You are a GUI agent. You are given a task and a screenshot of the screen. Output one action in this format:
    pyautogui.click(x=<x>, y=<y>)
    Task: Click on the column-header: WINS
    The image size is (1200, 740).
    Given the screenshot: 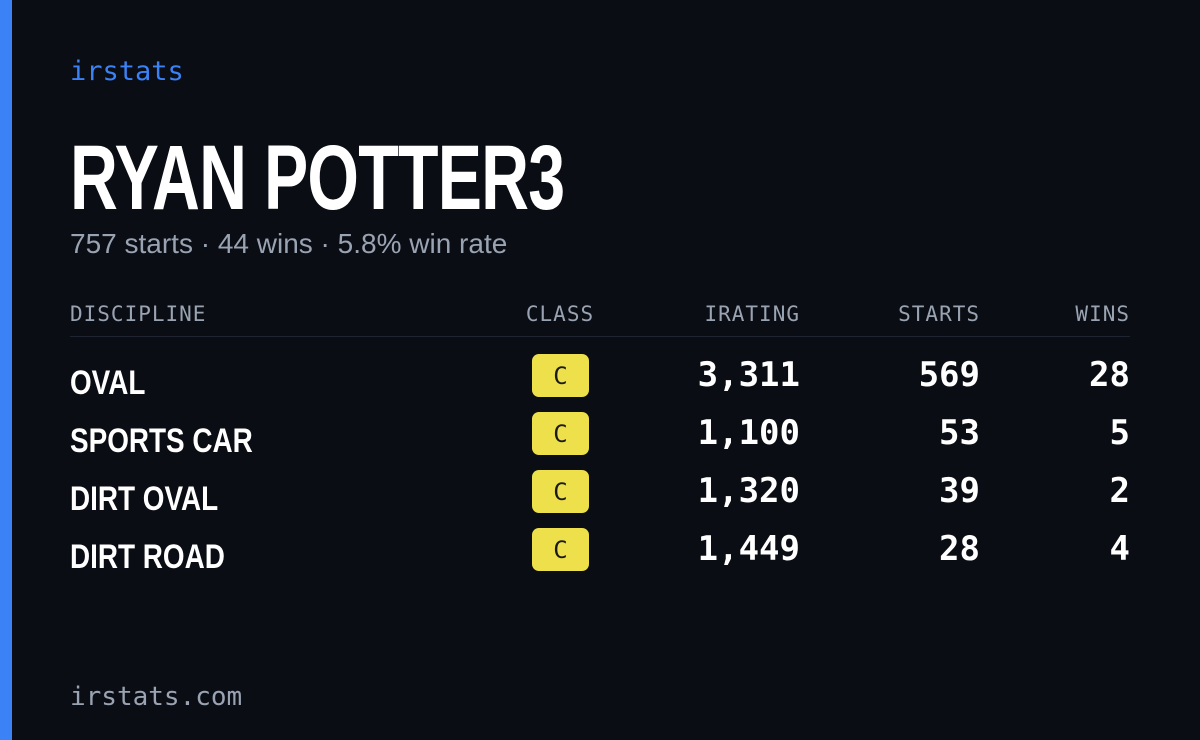 What is the action you would take?
    pyautogui.click(x=1102, y=314)
    